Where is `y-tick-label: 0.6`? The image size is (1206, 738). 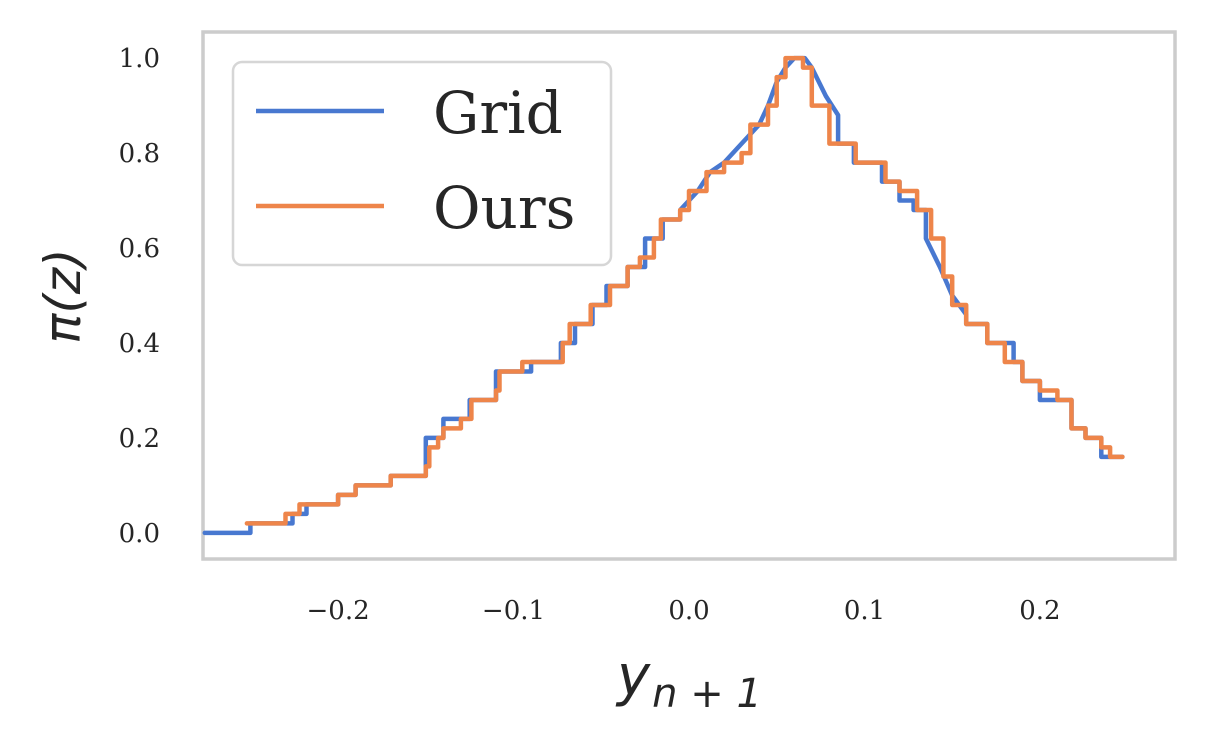
y-tick-label: 0.6 is located at coordinates (139, 249).